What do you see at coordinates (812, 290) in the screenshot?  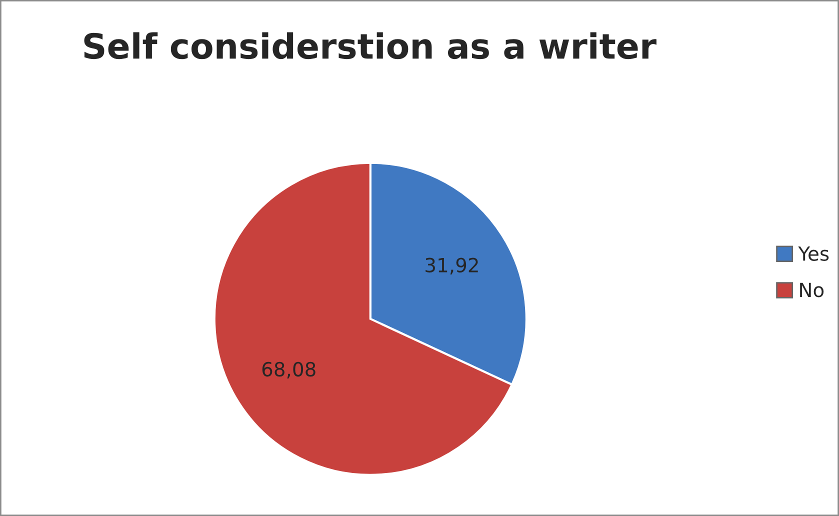 I see `legend-label: No` at bounding box center [812, 290].